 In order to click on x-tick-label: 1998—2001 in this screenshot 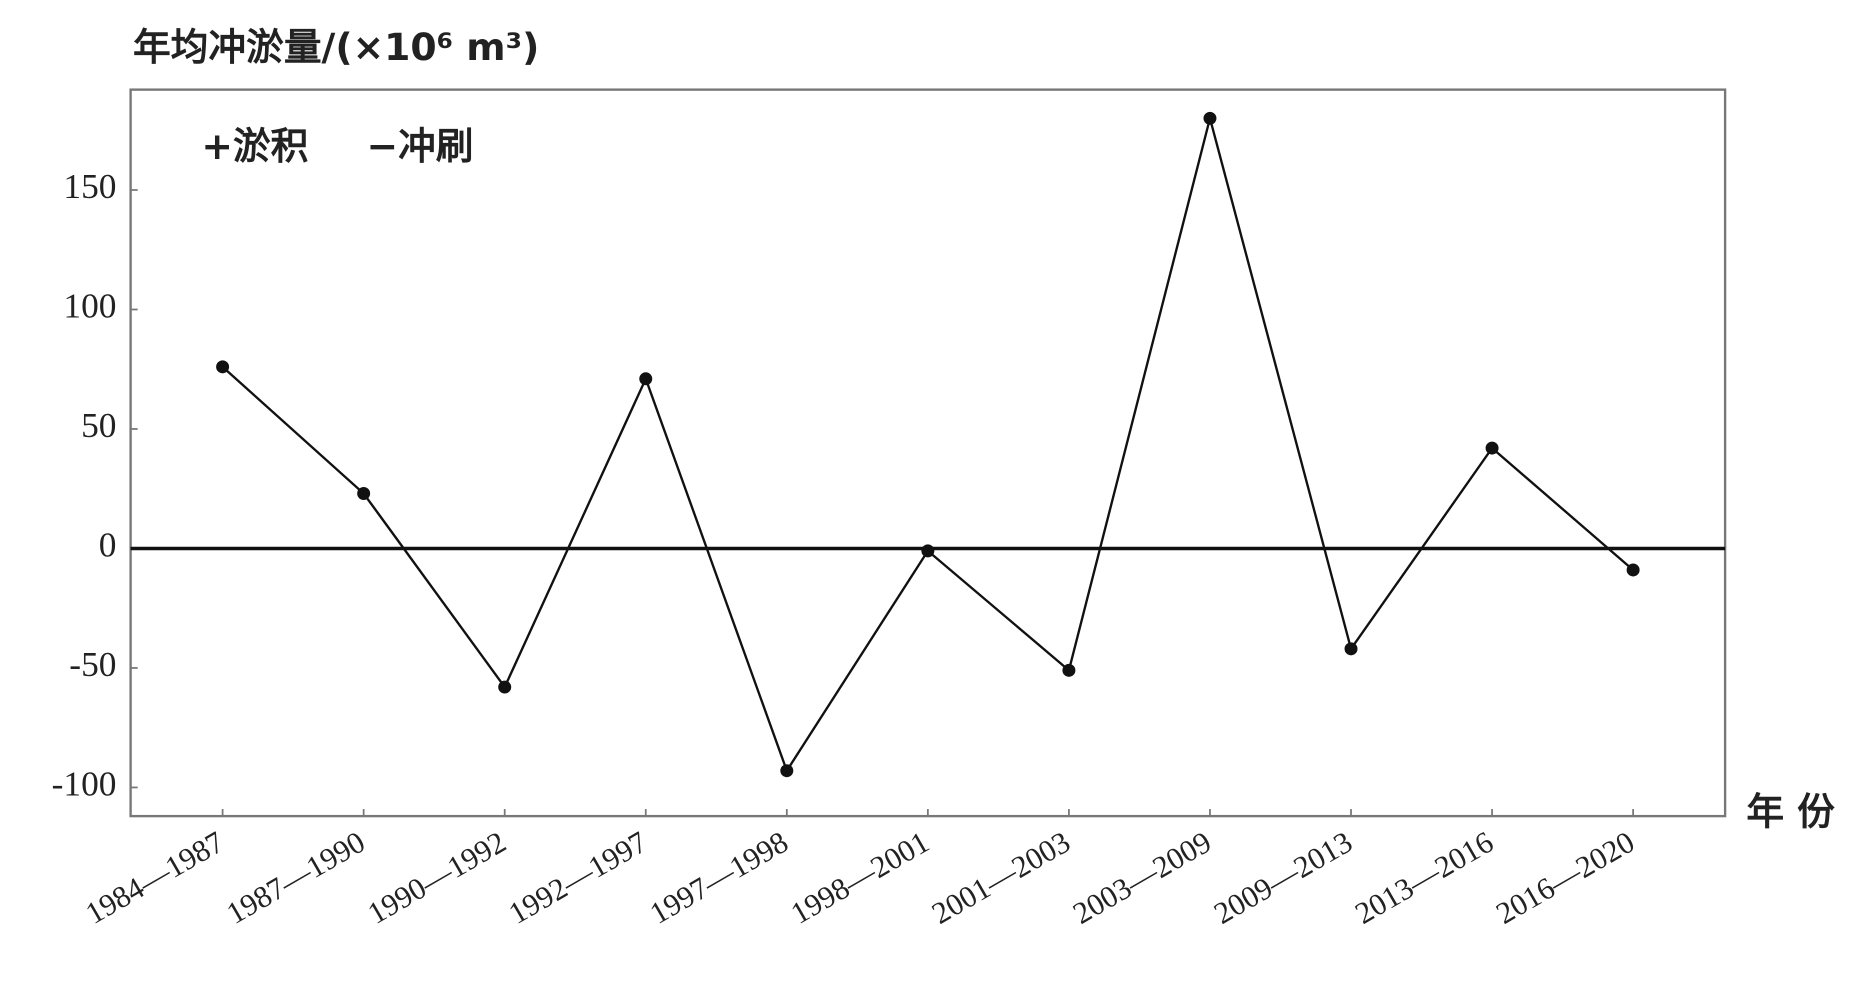, I will do `click(860, 878)`.